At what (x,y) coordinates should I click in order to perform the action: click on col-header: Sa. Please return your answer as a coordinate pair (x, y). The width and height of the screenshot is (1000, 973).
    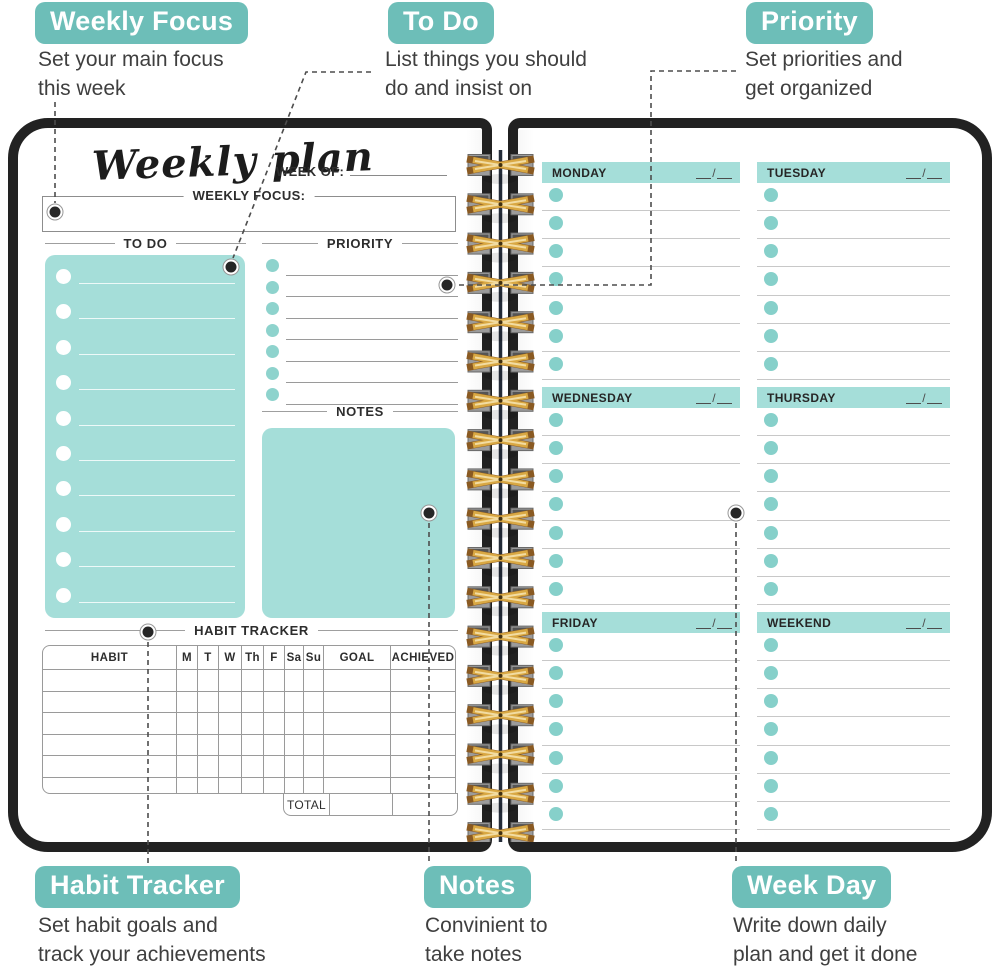
    Looking at the image, I should click on (293, 657).